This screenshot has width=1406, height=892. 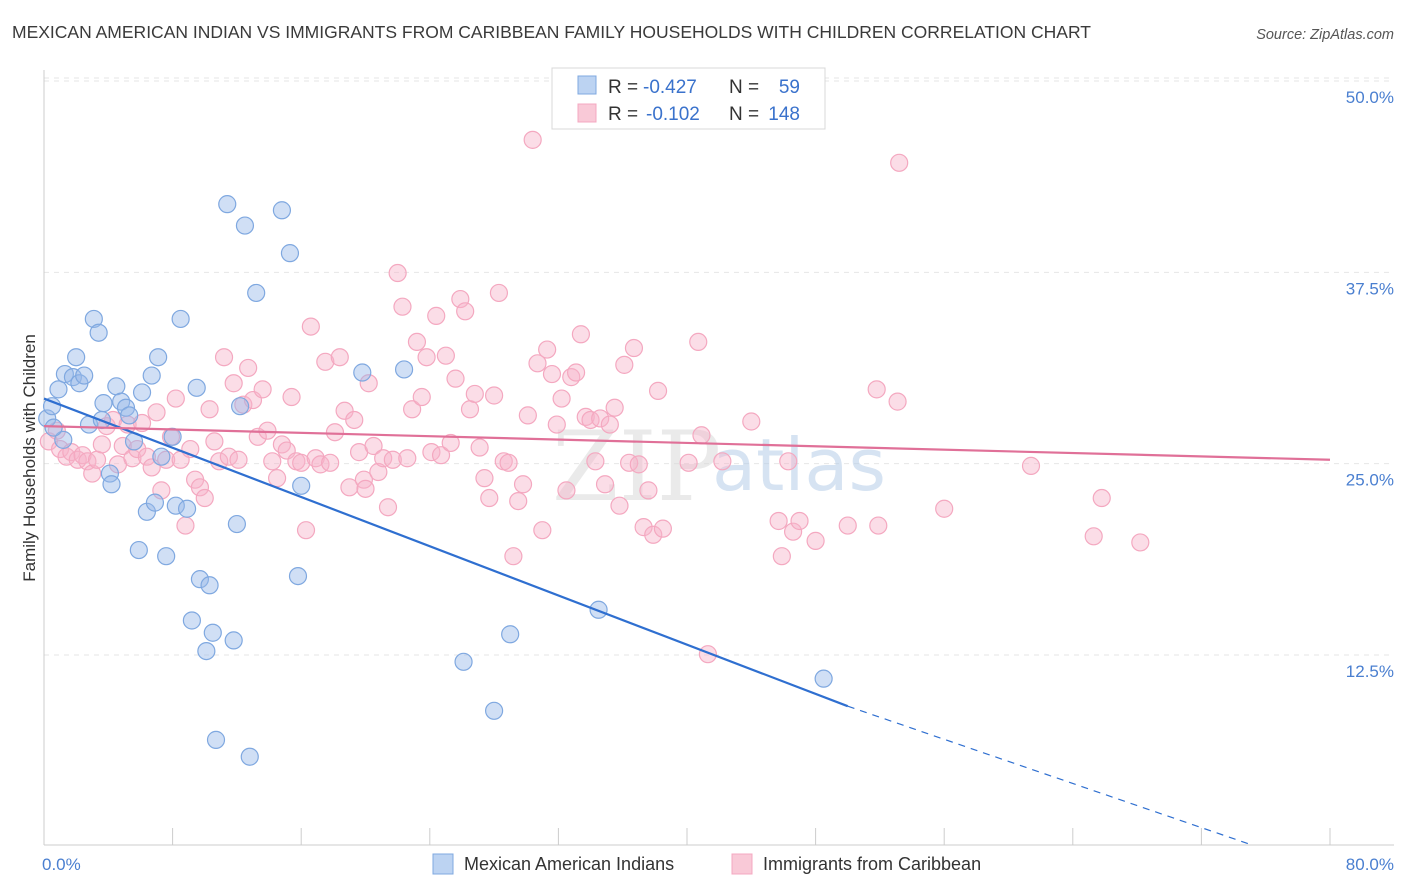 I want to click on stats-n-label-1: N =, so click(x=744, y=87).